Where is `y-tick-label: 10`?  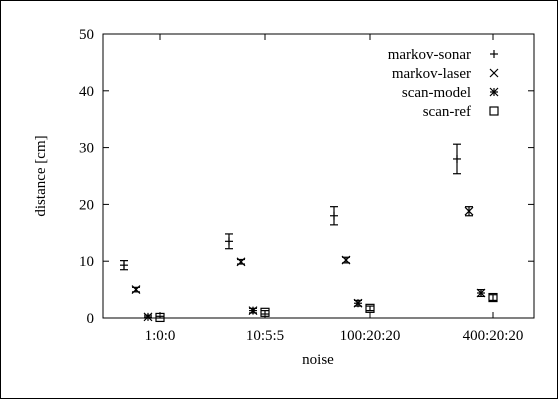 y-tick-label: 10 is located at coordinates (86, 262).